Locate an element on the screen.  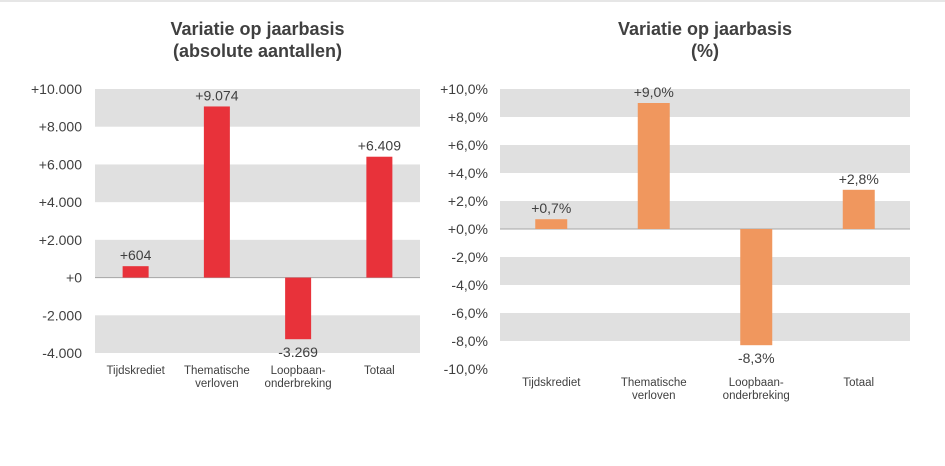
y-tick-label: -8,0% is located at coordinates (469, 341).